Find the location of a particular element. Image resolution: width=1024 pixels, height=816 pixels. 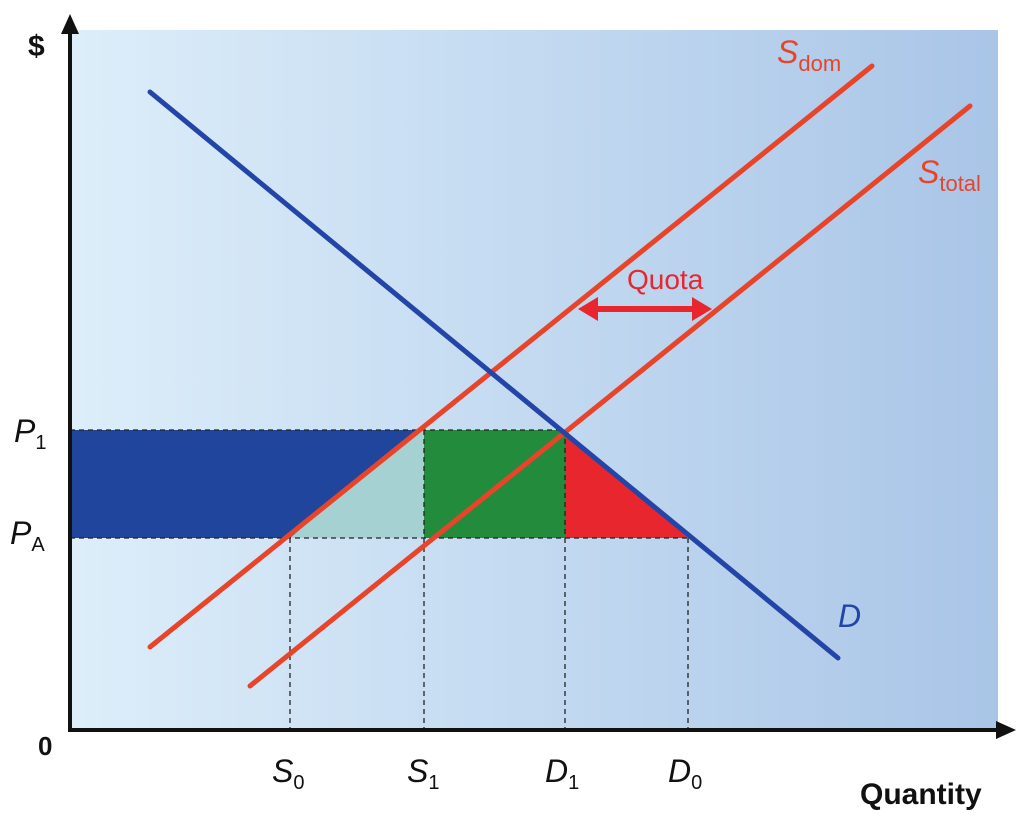

quota-arrow is located at coordinates (645, 309).